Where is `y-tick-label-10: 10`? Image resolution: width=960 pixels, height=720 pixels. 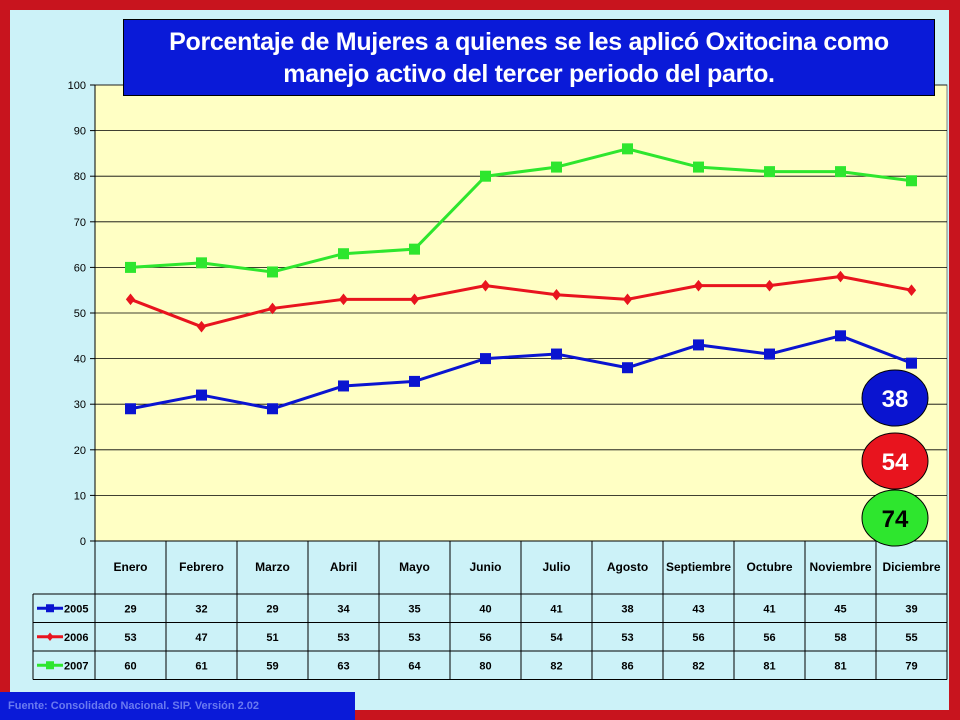 y-tick-label-10: 10 is located at coordinates (80, 496).